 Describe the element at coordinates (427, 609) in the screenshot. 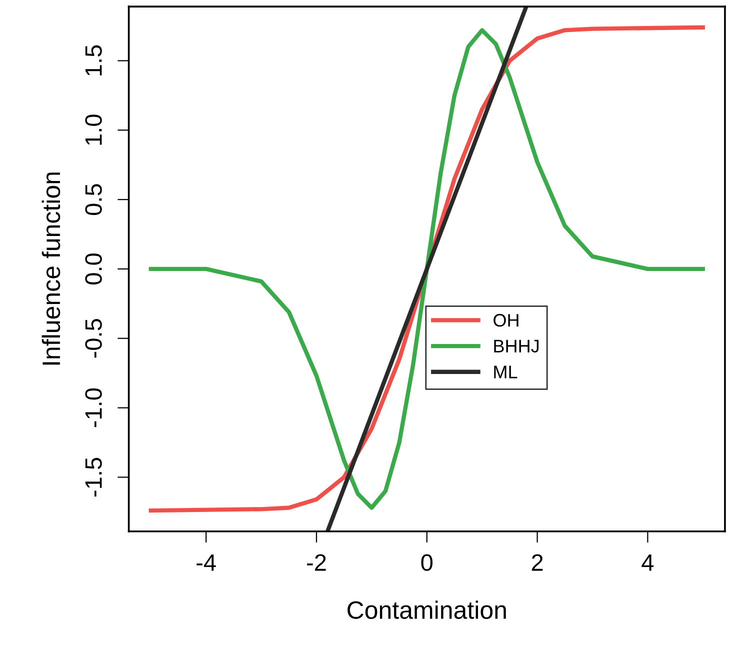

I see `x-axis-title: Contamination` at that location.